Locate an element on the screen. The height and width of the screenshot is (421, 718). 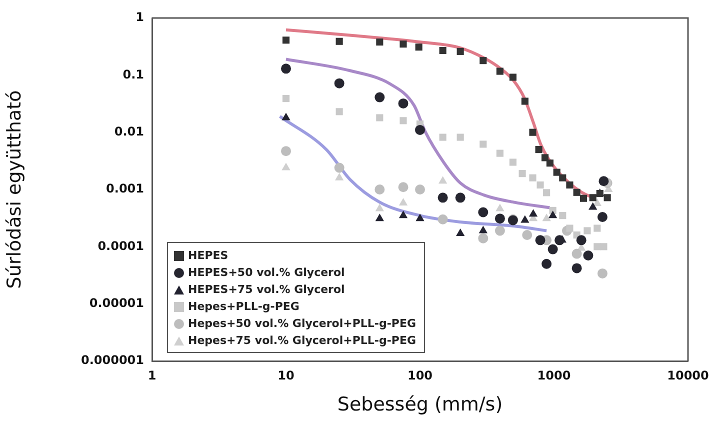
x-tick-label: 10 is located at coordinates (286, 375).